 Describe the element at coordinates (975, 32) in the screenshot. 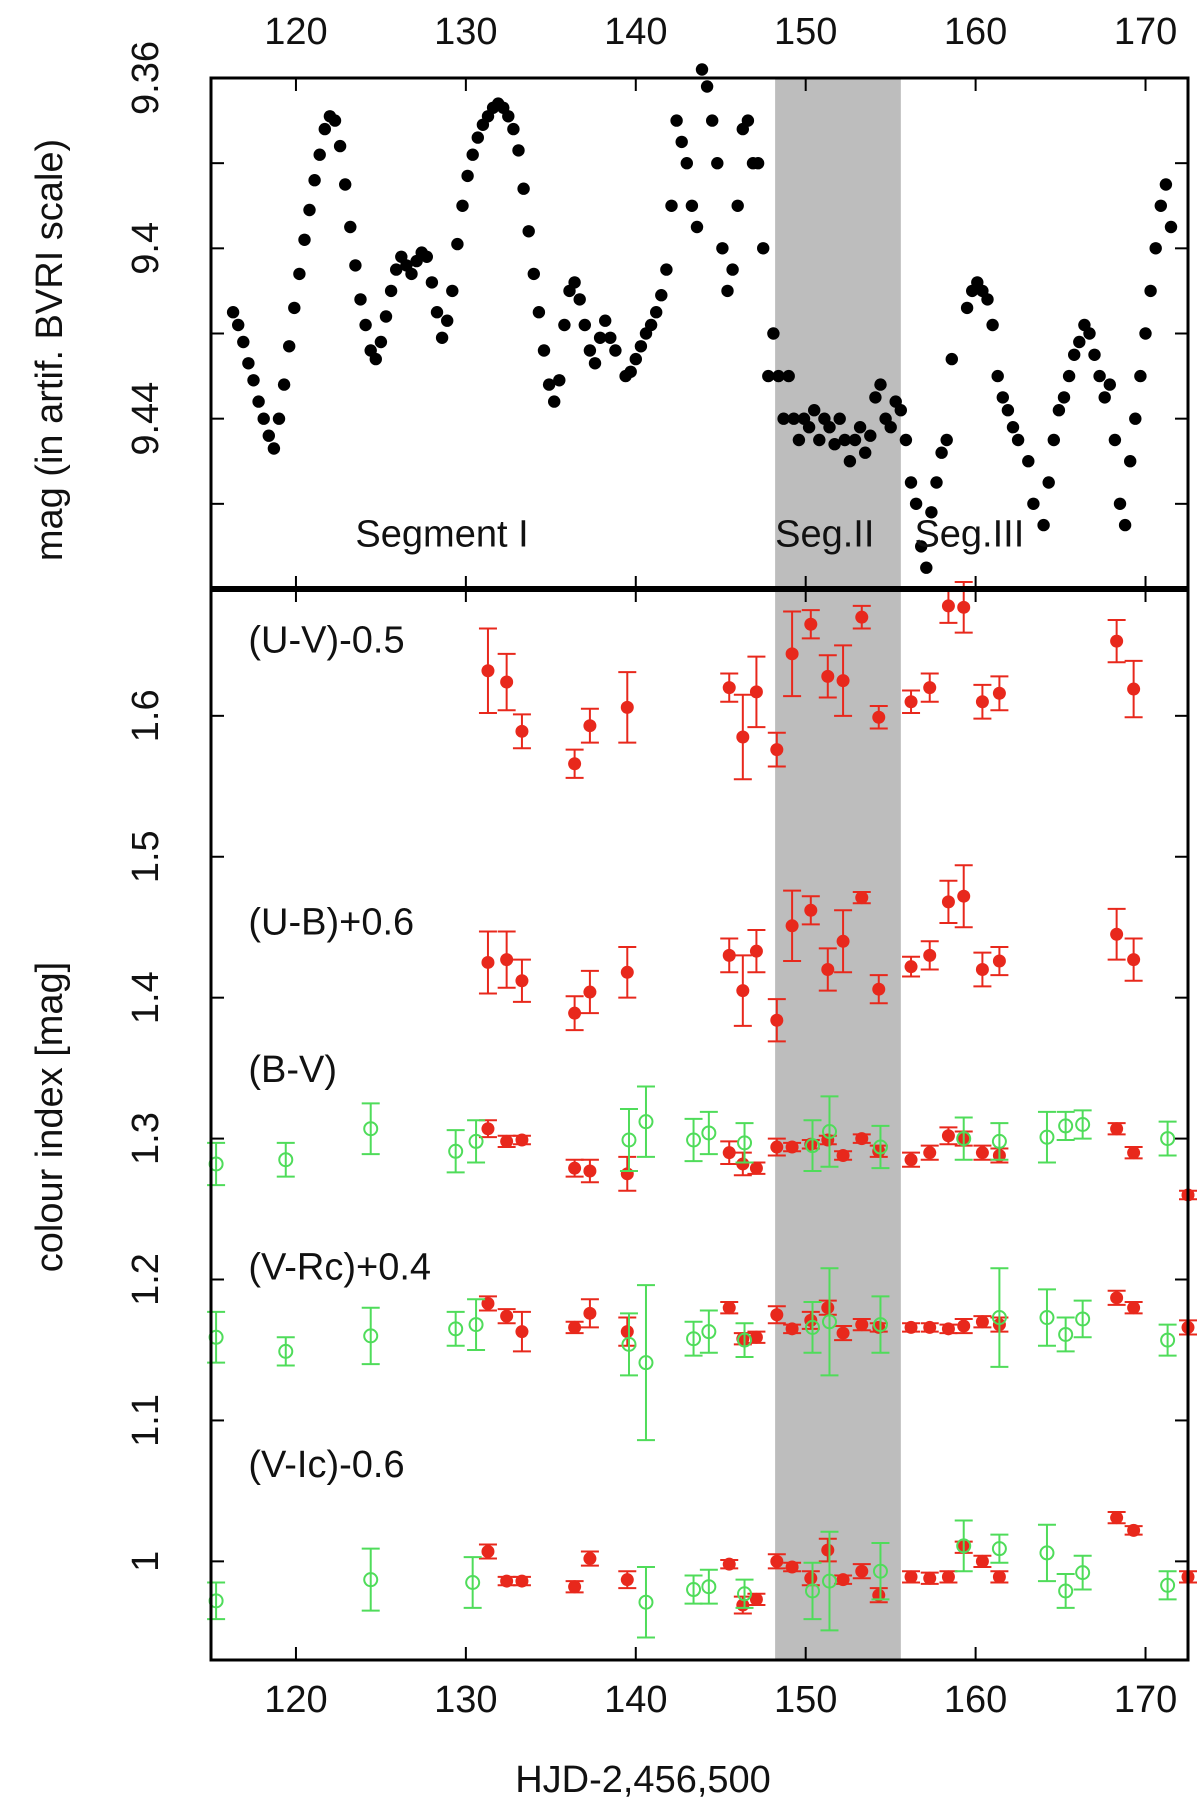

I see `x-tick-label-top: 160` at that location.